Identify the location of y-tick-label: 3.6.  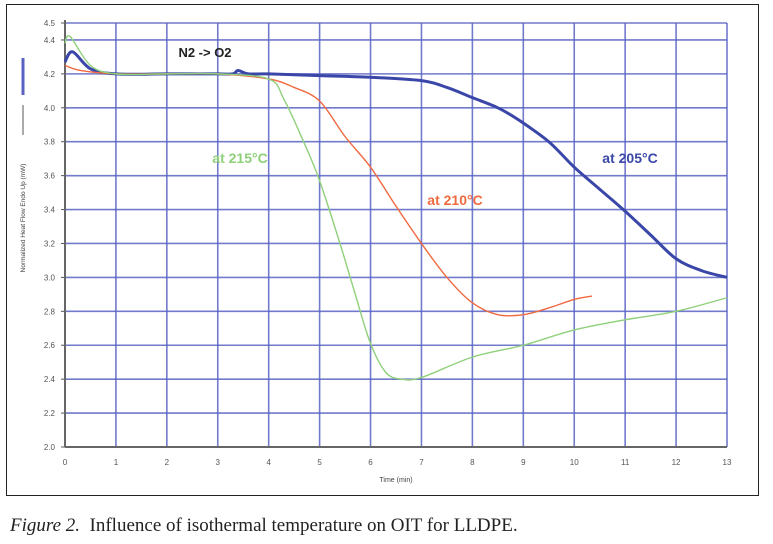
(50, 176).